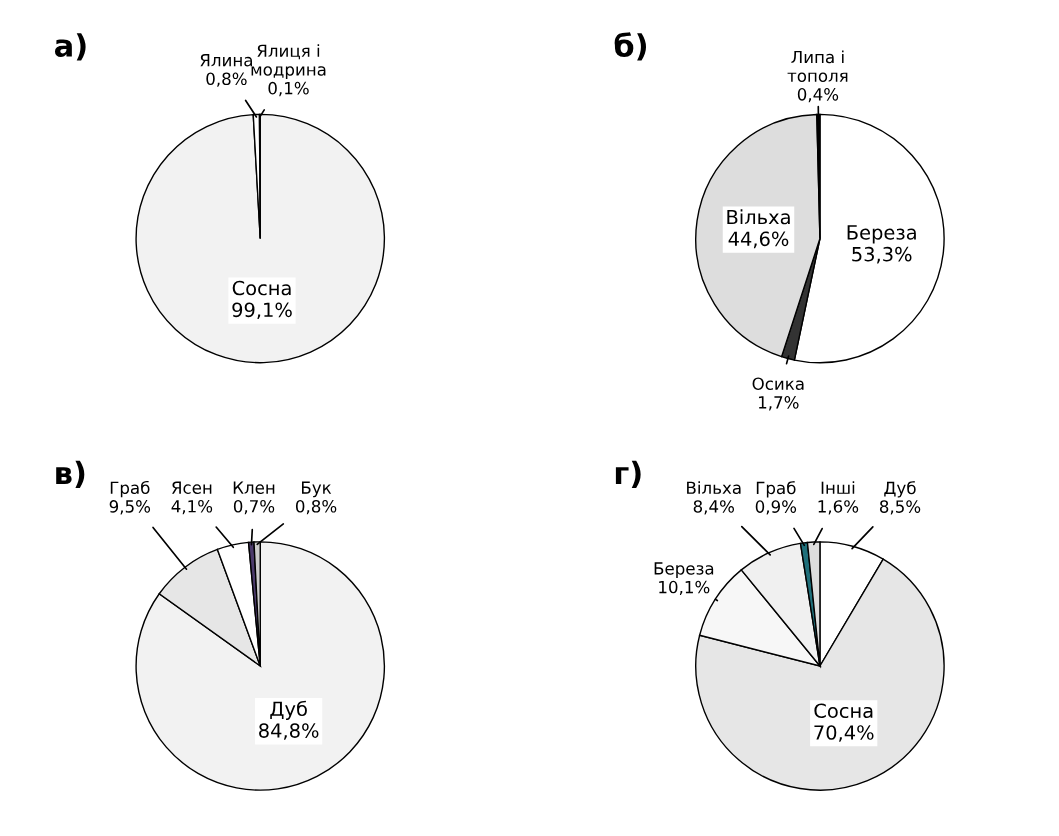 Image resolution: width=1059 pixels, height=836 pixels. I want to click on data-label: 0,7%, so click(254, 507).